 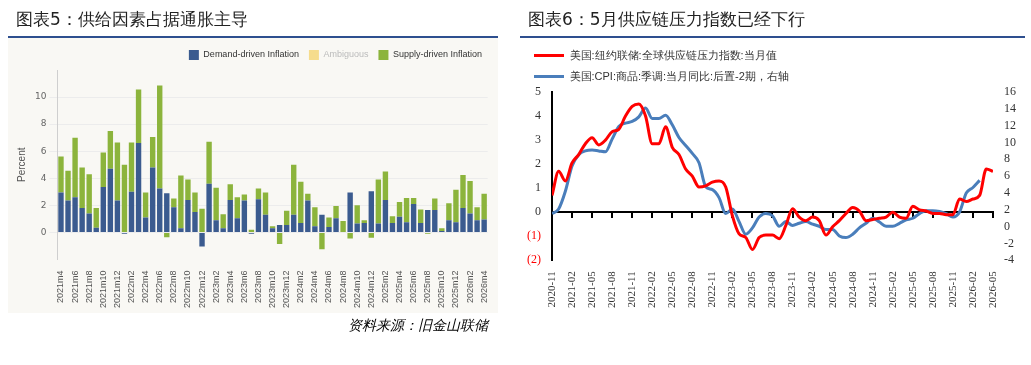 What do you see at coordinates (537, 139) in the screenshot?
I see `y-tick-label: 3` at bounding box center [537, 139].